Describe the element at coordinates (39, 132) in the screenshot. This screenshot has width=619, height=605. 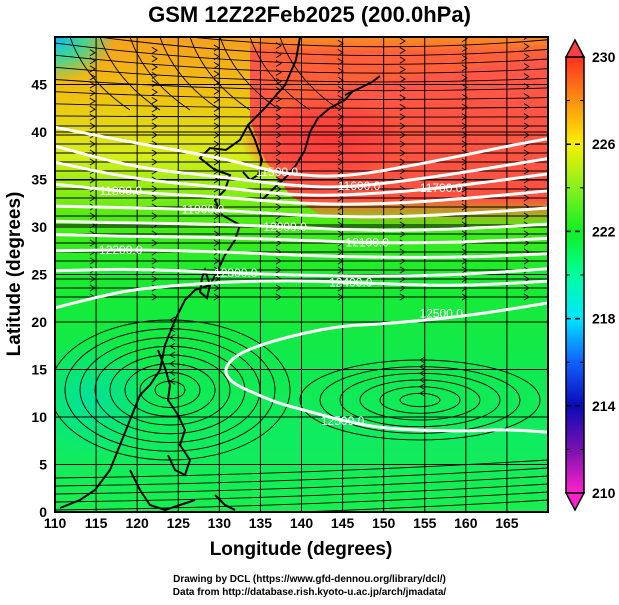
I see `y-tick-label: 40` at that location.